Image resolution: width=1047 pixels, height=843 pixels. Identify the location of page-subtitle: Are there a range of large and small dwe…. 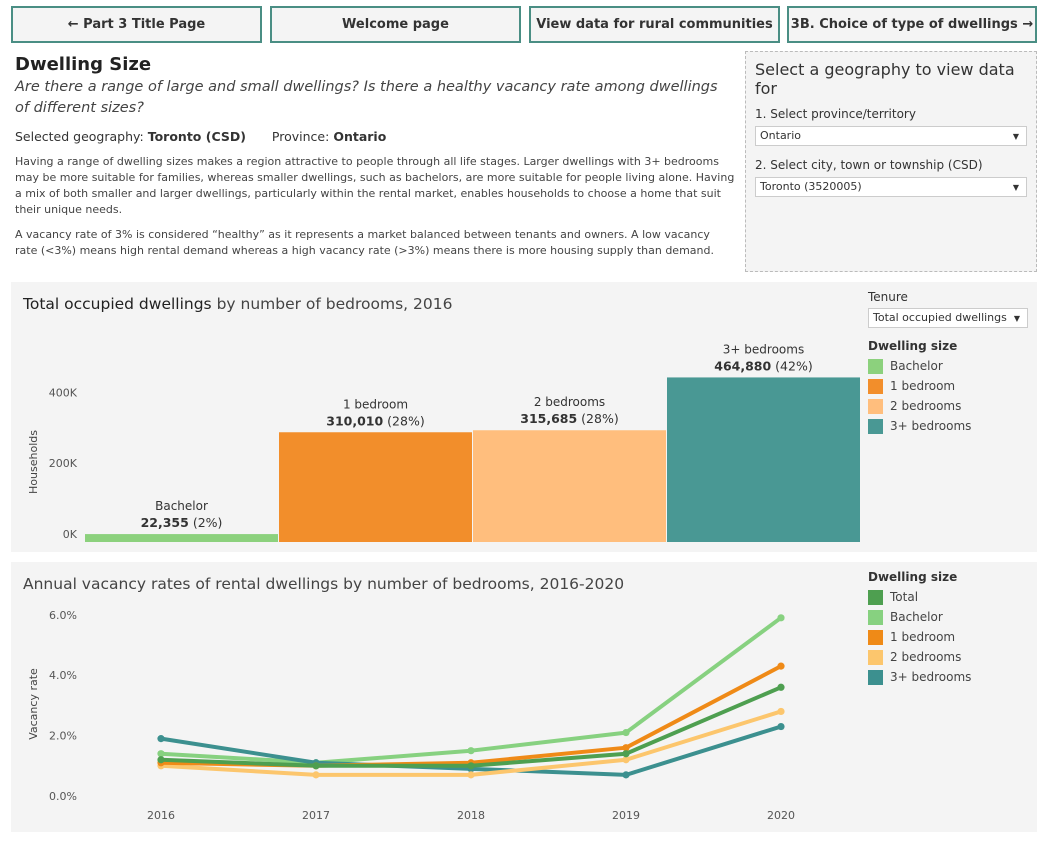
(366, 97).